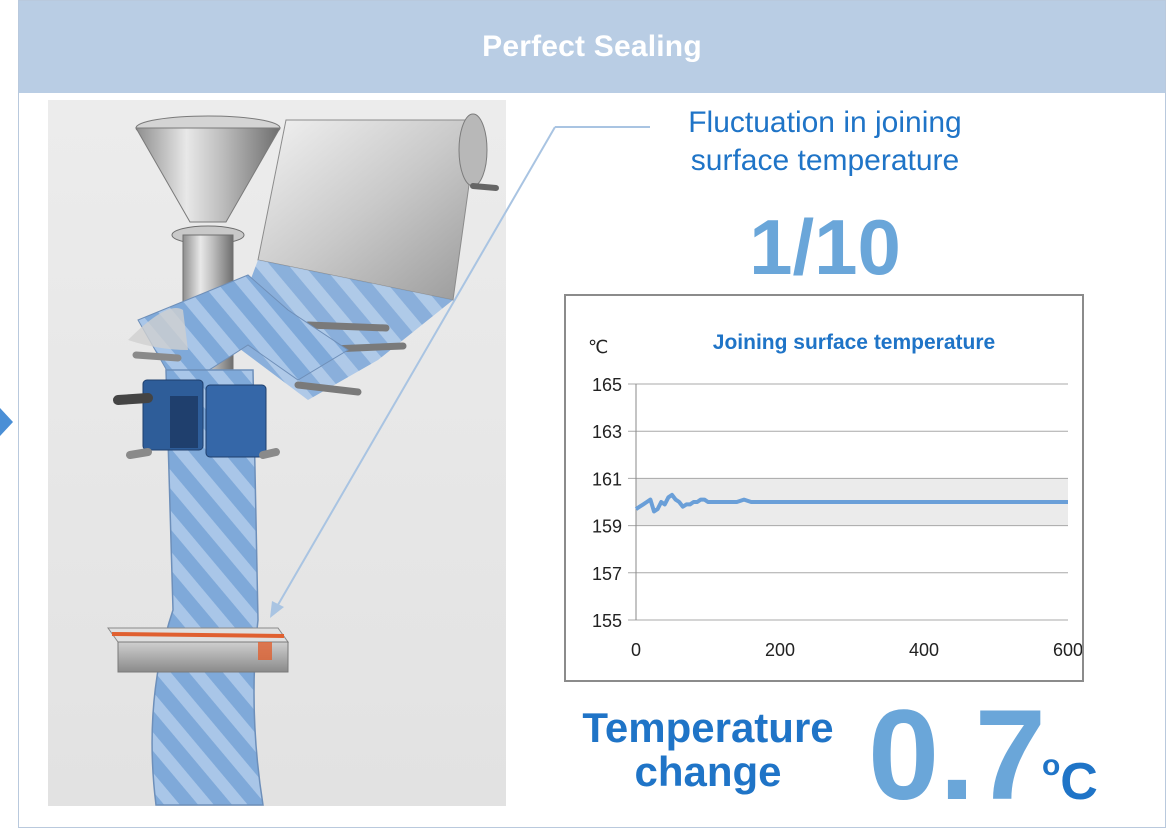 The width and height of the screenshot is (1170, 831). Describe the element at coordinates (851, 503) in the screenshot. I see `series-line` at that location.